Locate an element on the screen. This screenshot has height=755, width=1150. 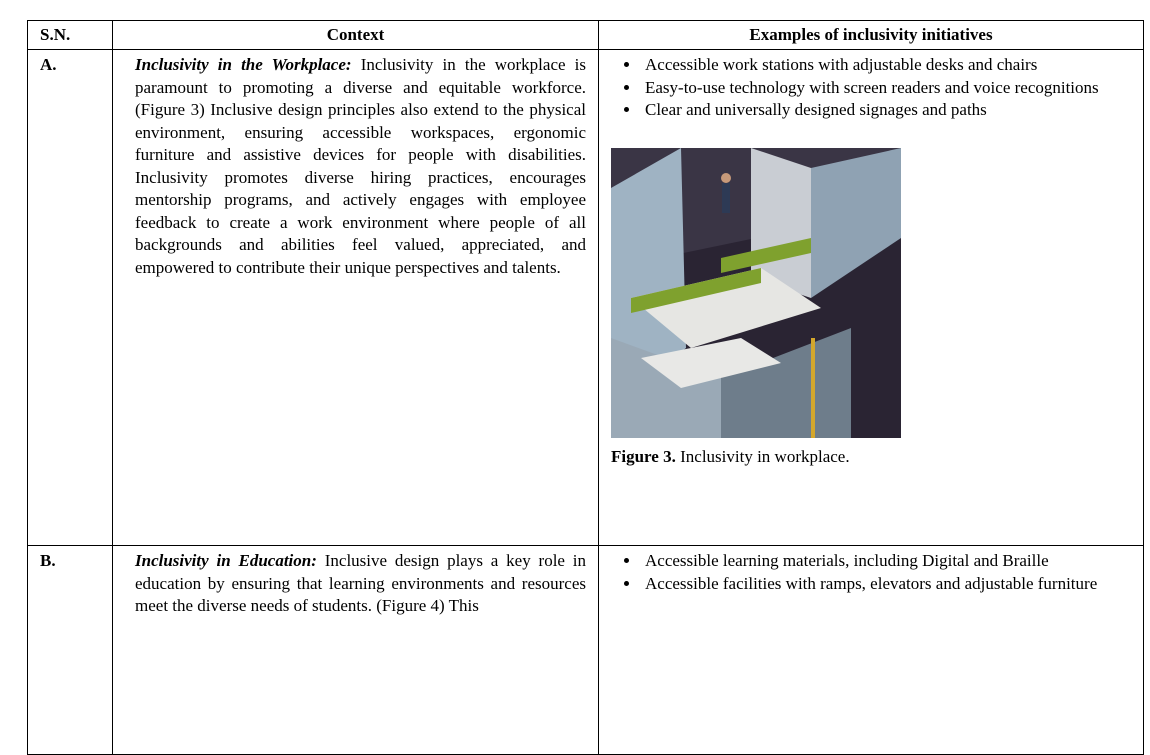
figure-image is located at coordinates (756, 292).